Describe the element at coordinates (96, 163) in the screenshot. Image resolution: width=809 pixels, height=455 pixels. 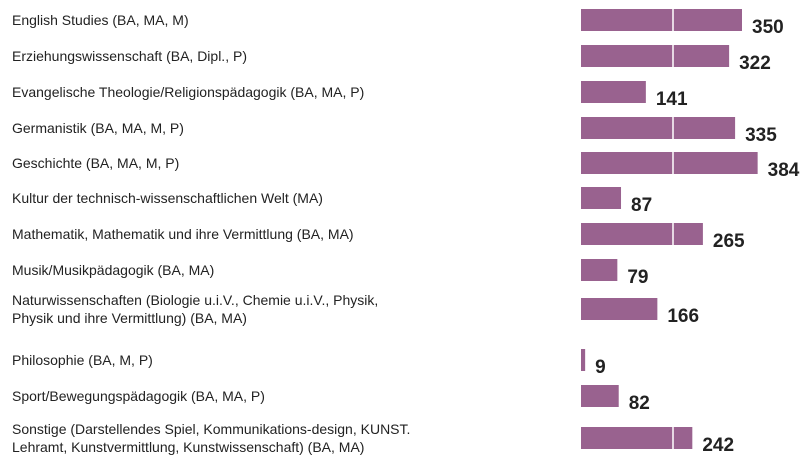
I see `category-label: Geschichte (BA, MA, M, P)` at that location.